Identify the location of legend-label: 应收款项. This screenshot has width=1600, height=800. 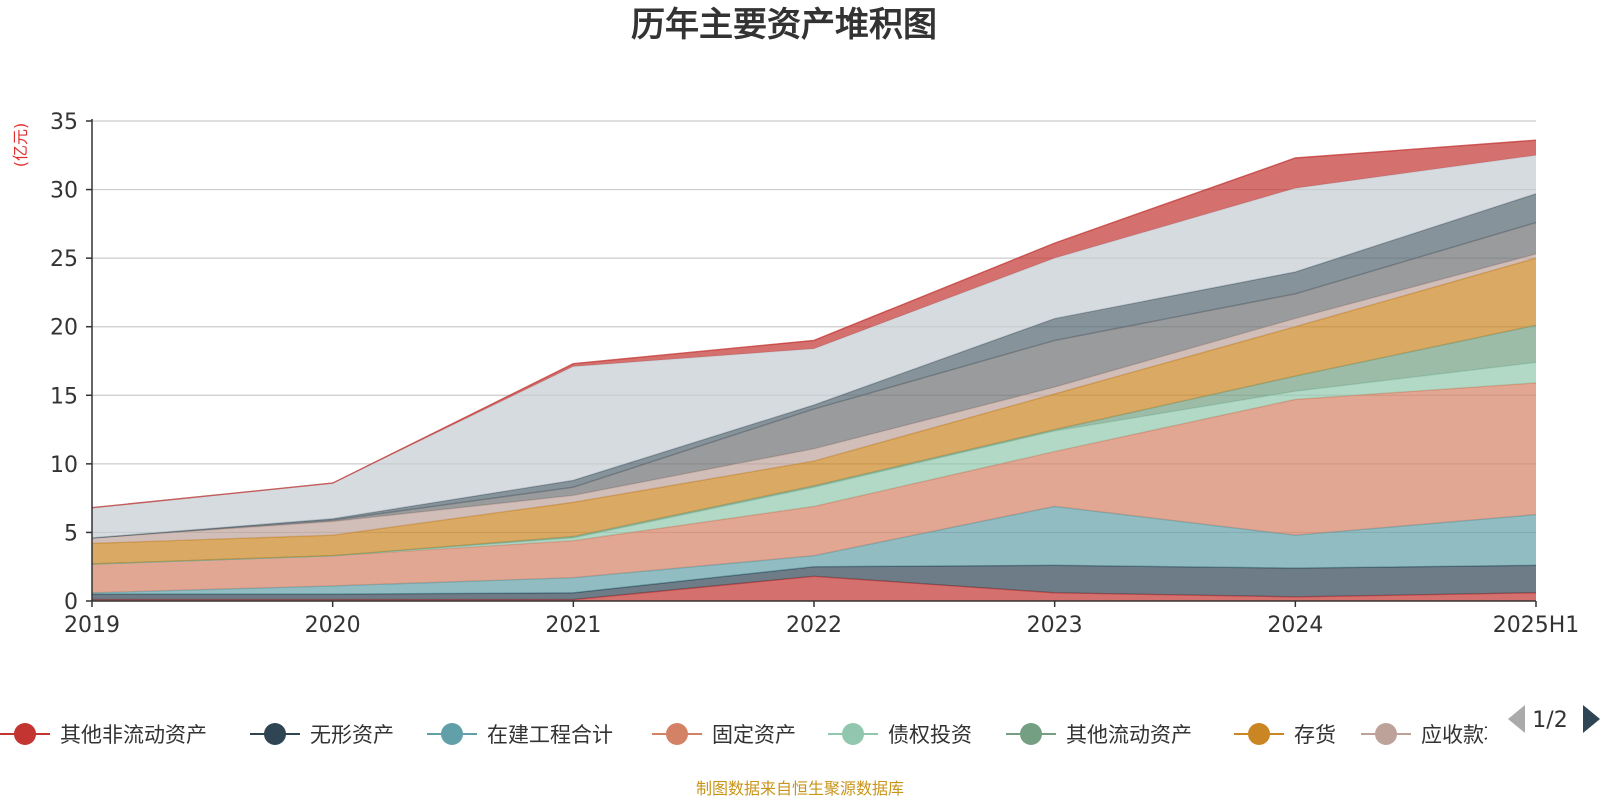
(1463, 735).